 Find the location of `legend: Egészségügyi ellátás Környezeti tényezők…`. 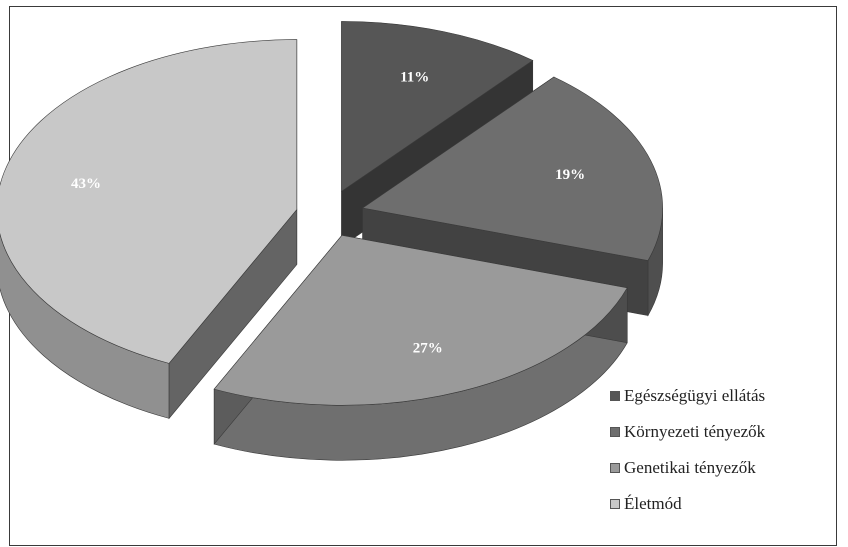

legend: Egészségügyi ellátás Környezeti tényezők… is located at coordinates (717, 450).